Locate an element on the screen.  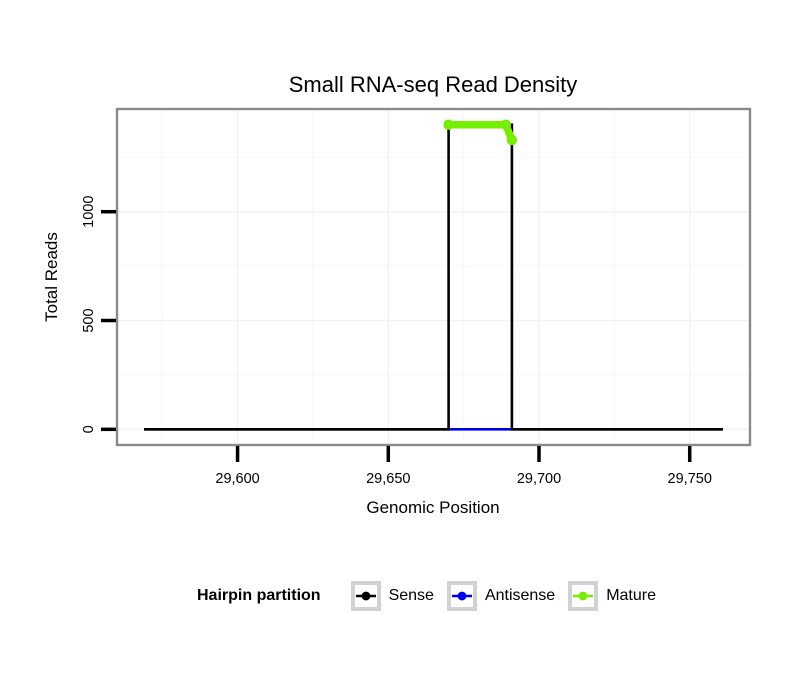
legend-key-antisense is located at coordinates (461, 596).